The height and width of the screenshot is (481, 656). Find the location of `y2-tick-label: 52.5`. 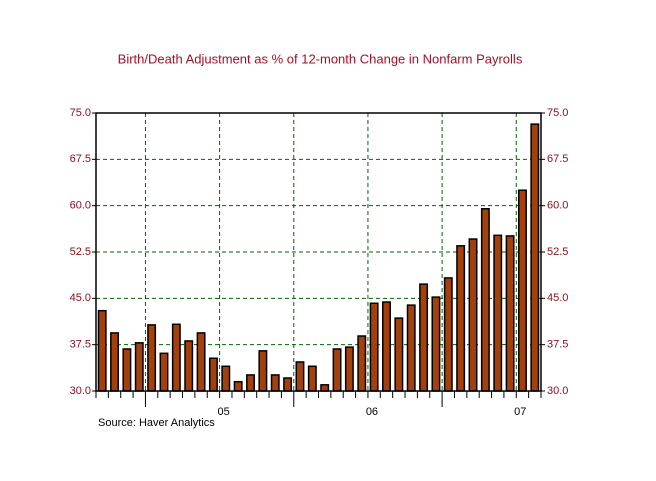

y2-tick-label: 52.5 is located at coordinates (557, 252).